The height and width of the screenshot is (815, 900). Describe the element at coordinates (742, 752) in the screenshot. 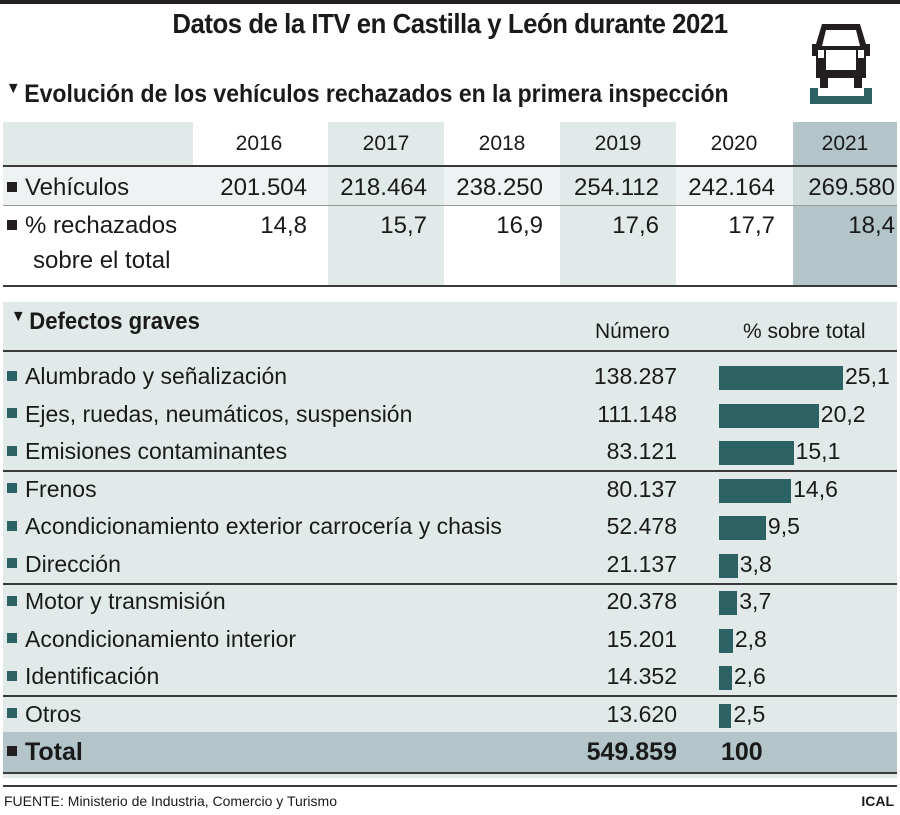

I see `total-pct: 100` at that location.